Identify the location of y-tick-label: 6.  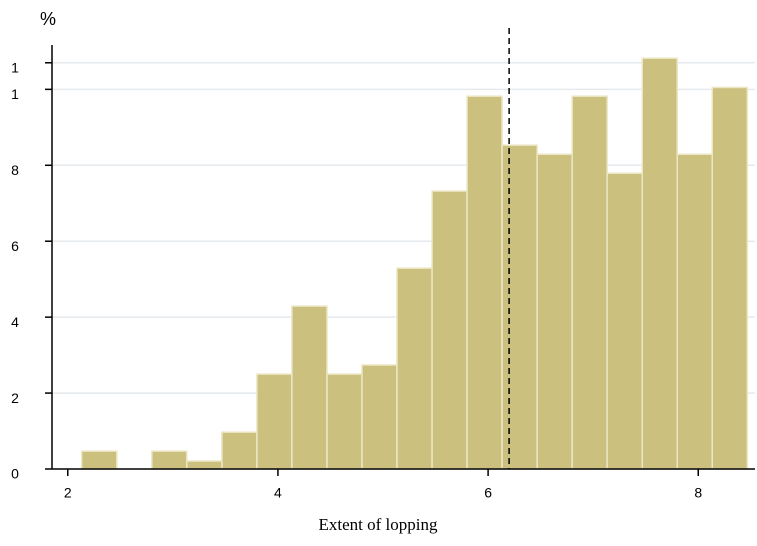
(15, 246).